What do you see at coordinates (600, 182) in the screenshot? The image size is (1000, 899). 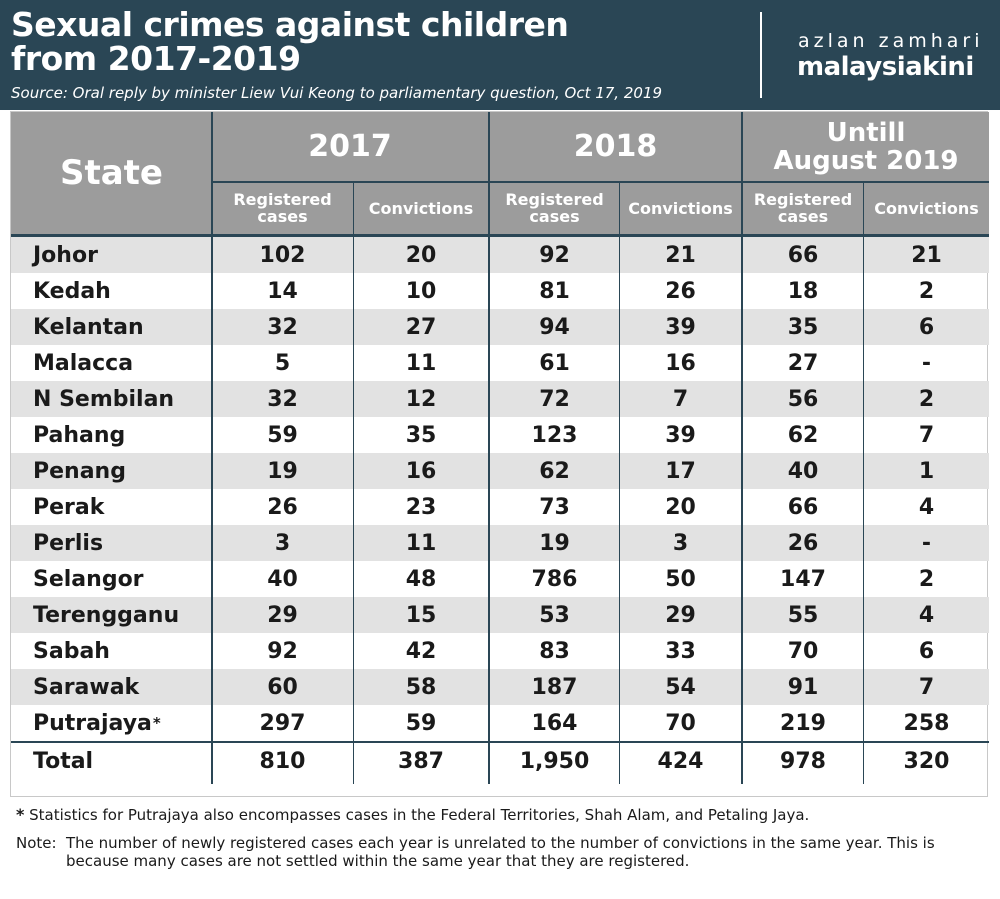 I see `header-divider-line` at bounding box center [600, 182].